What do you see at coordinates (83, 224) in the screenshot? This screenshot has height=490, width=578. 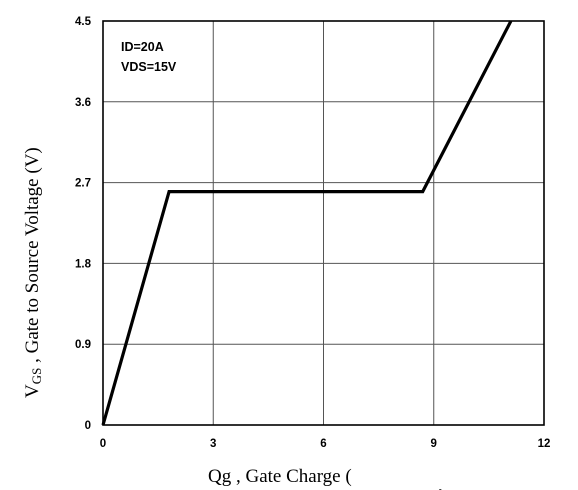 I see `y-tick-labels: 0 0.9 1.8 2.7 3.6 4.5` at bounding box center [83, 224].